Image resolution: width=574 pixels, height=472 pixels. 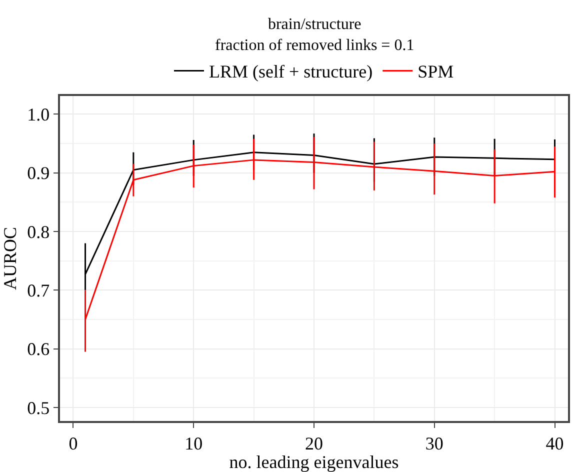 I want to click on legend-label: SPM, so click(x=436, y=72).